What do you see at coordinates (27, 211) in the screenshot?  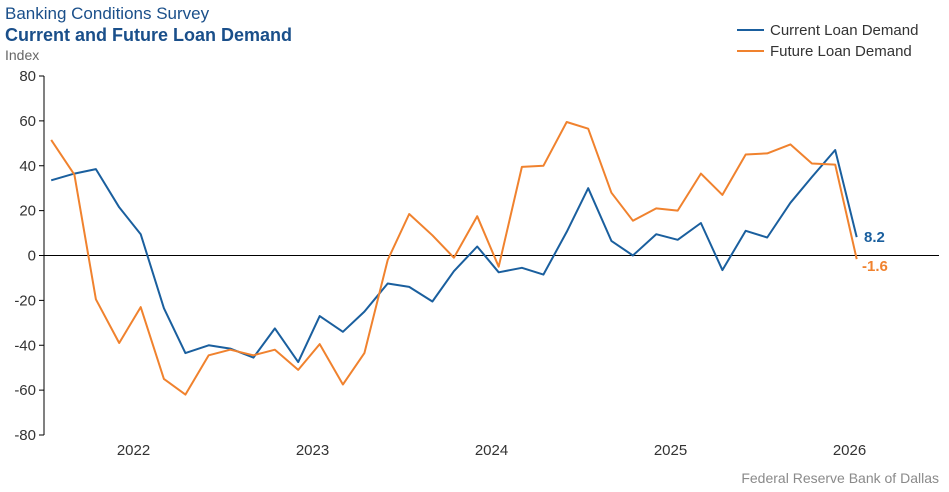 I see `y-tick-label: 20` at bounding box center [27, 211].